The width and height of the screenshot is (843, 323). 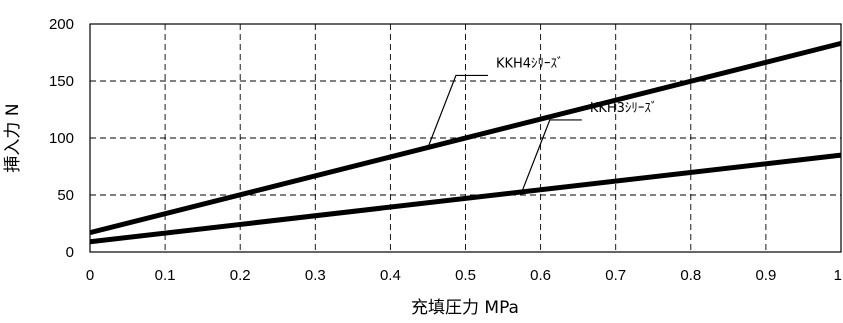 What do you see at coordinates (615, 275) in the screenshot?
I see `x-tick-label: 0.7` at bounding box center [615, 275].